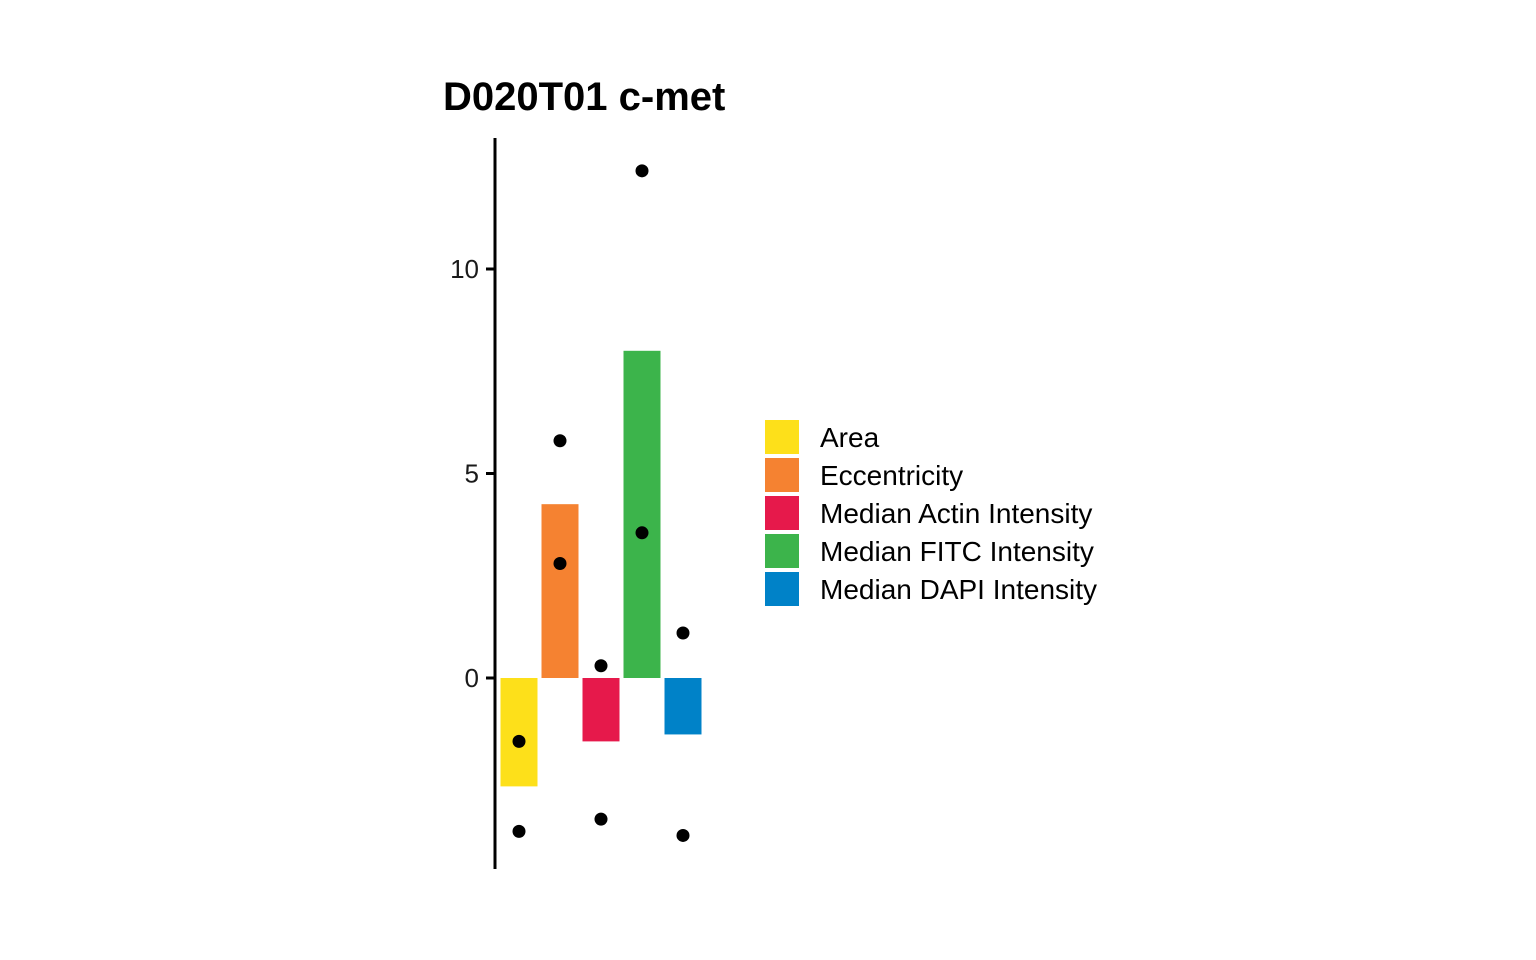  I want to click on points, so click(601, 503).